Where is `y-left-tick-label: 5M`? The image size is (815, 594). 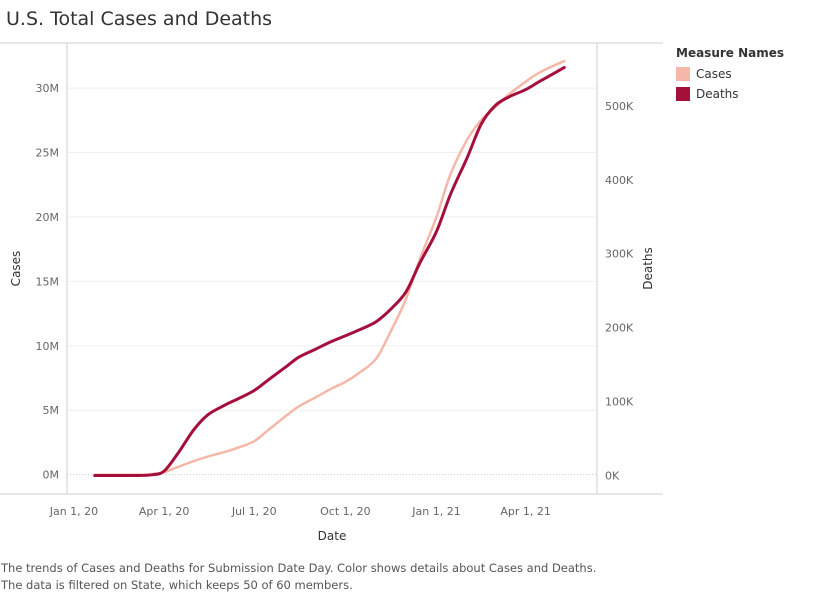
y-left-tick-label: 5M is located at coordinates (51, 410).